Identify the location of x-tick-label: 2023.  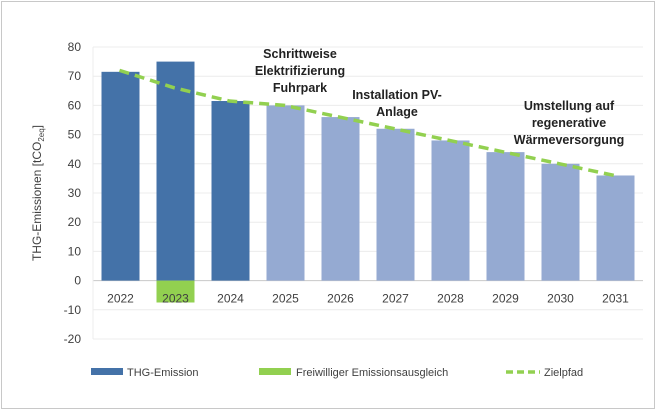
(175, 299).